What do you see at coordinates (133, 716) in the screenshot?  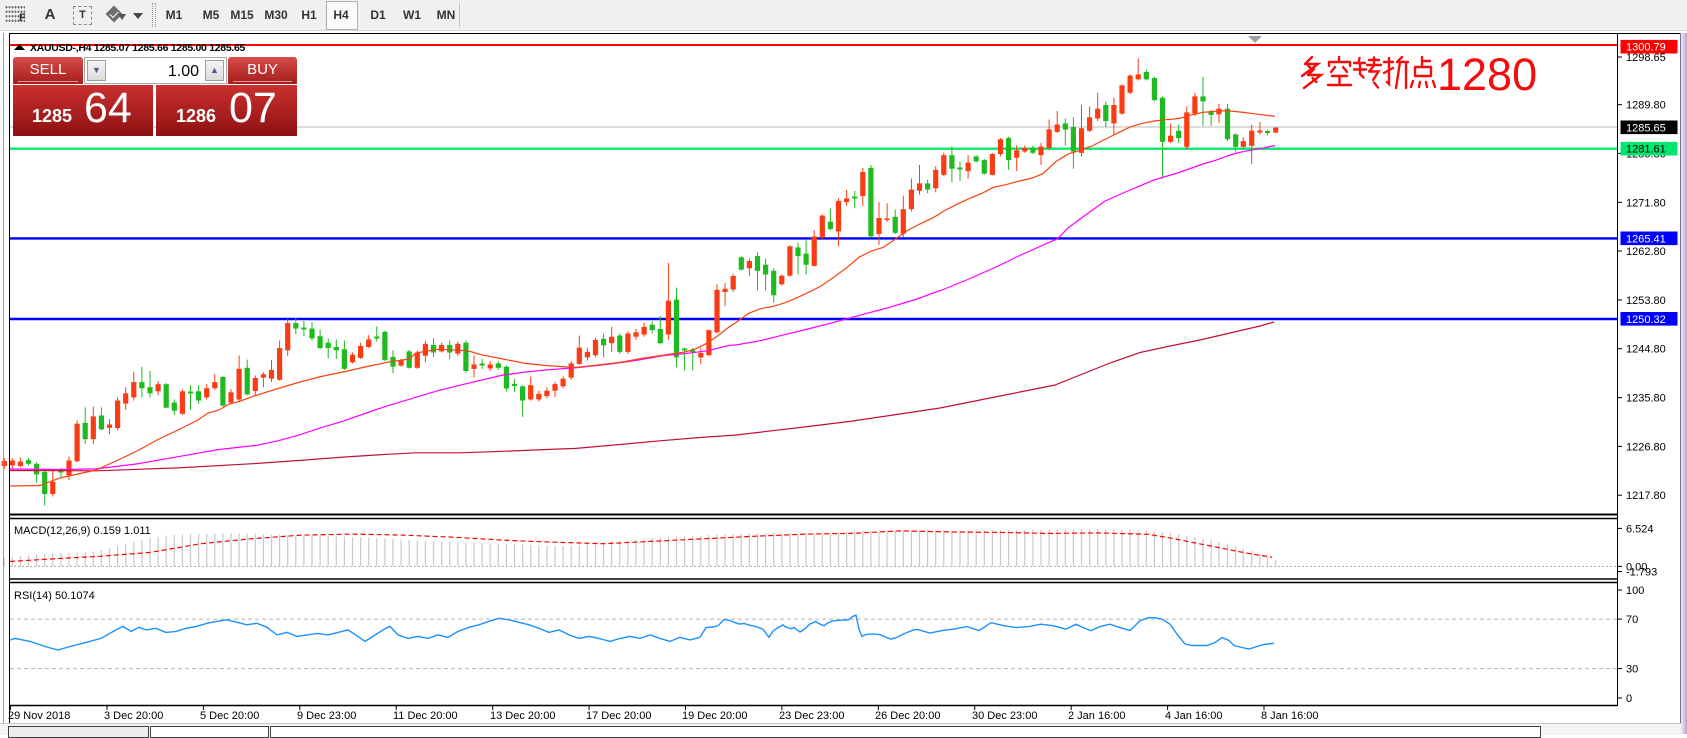 I see `svg-text: 3 Dec 20:00` at bounding box center [133, 716].